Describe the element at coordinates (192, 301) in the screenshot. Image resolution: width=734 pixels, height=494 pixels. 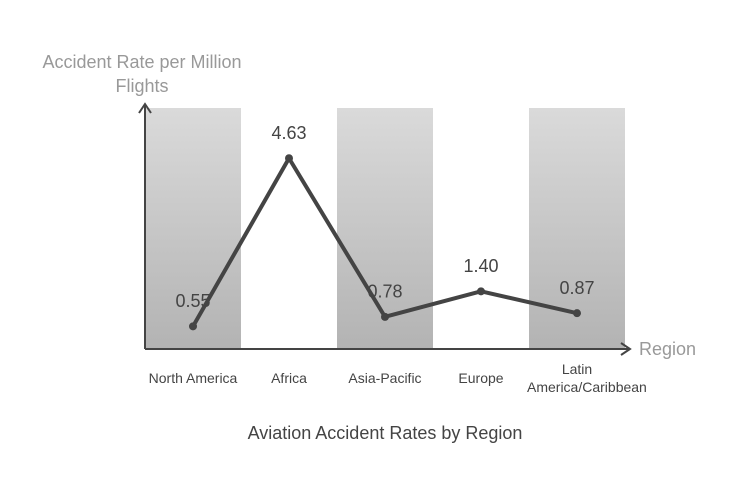
I see `value-label: 0.55` at that location.